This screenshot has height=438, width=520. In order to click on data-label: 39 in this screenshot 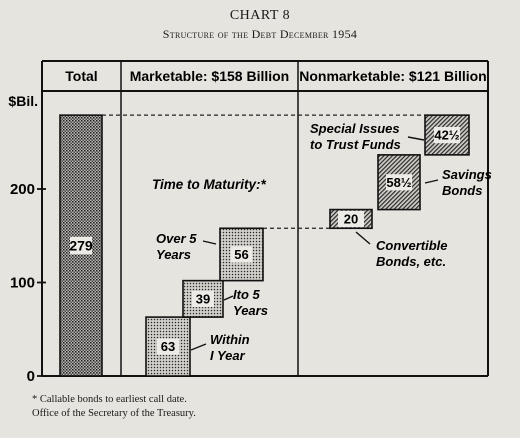, I will do `click(203, 299)`.